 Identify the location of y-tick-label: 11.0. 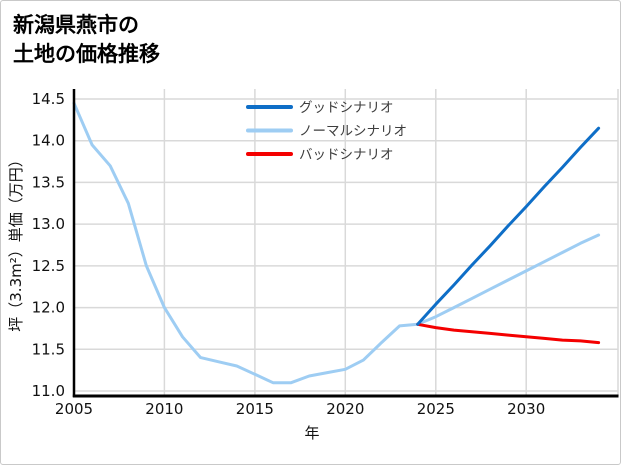
(48, 391).